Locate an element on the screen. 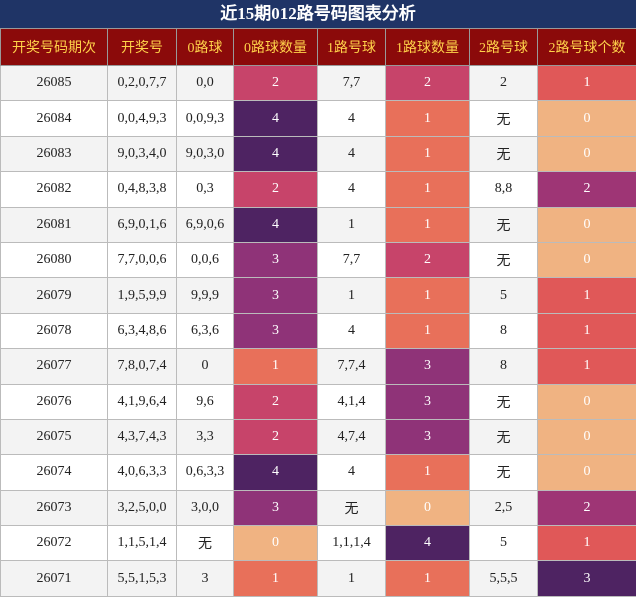 This screenshot has height=597, width=636. table-cell: 9,0,3,0 is located at coordinates (205, 153).